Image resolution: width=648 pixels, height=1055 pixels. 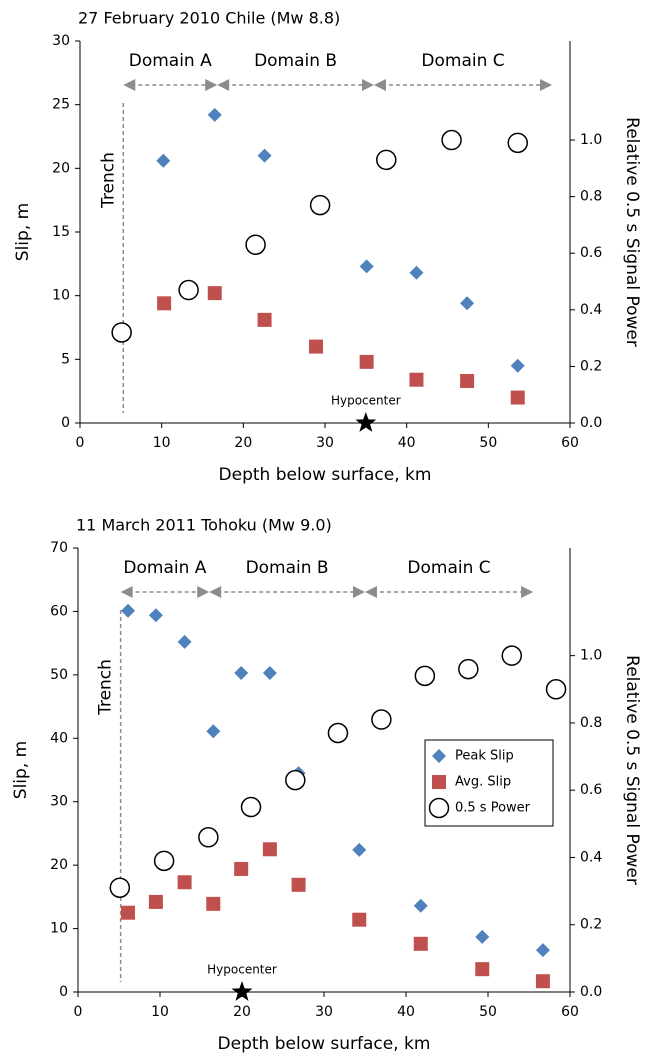 What do you see at coordinates (209, 18) in the screenshot?
I see `chart-title: 27 February 2010 Chile (Mw 8.8)` at bounding box center [209, 18].